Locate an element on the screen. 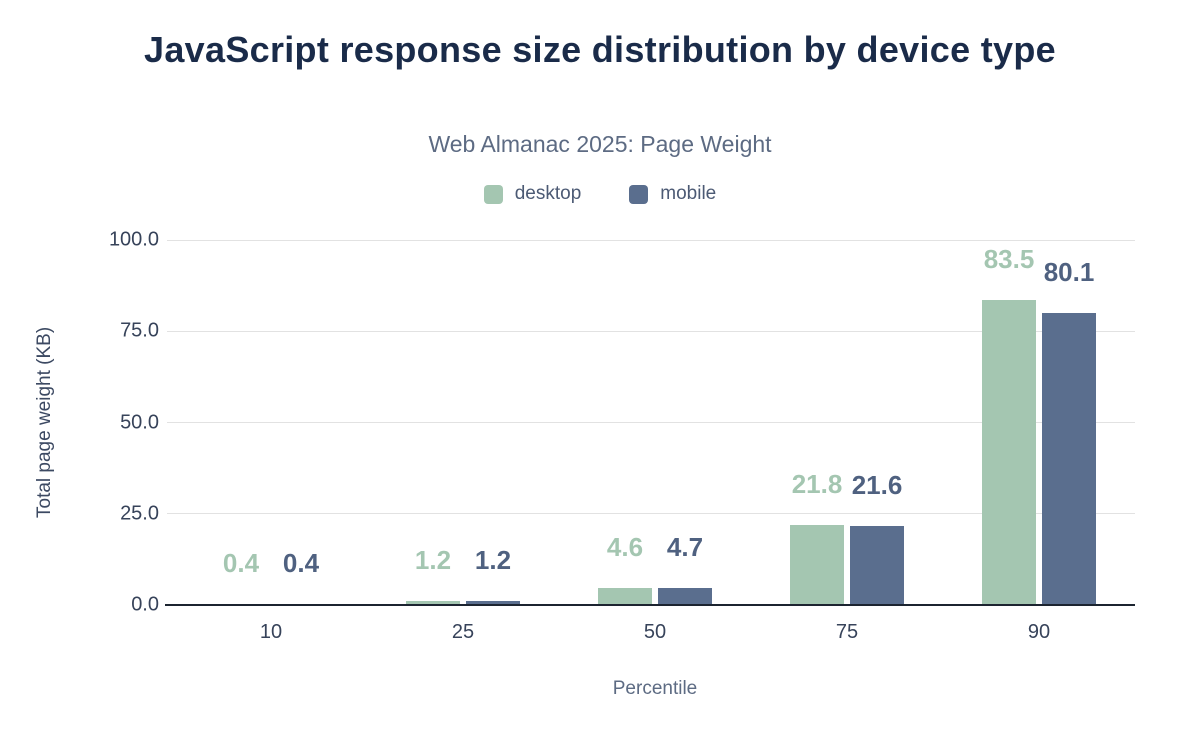 This screenshot has height=742, width=1200. value-label-desktop-25: 1.2 is located at coordinates (433, 559).